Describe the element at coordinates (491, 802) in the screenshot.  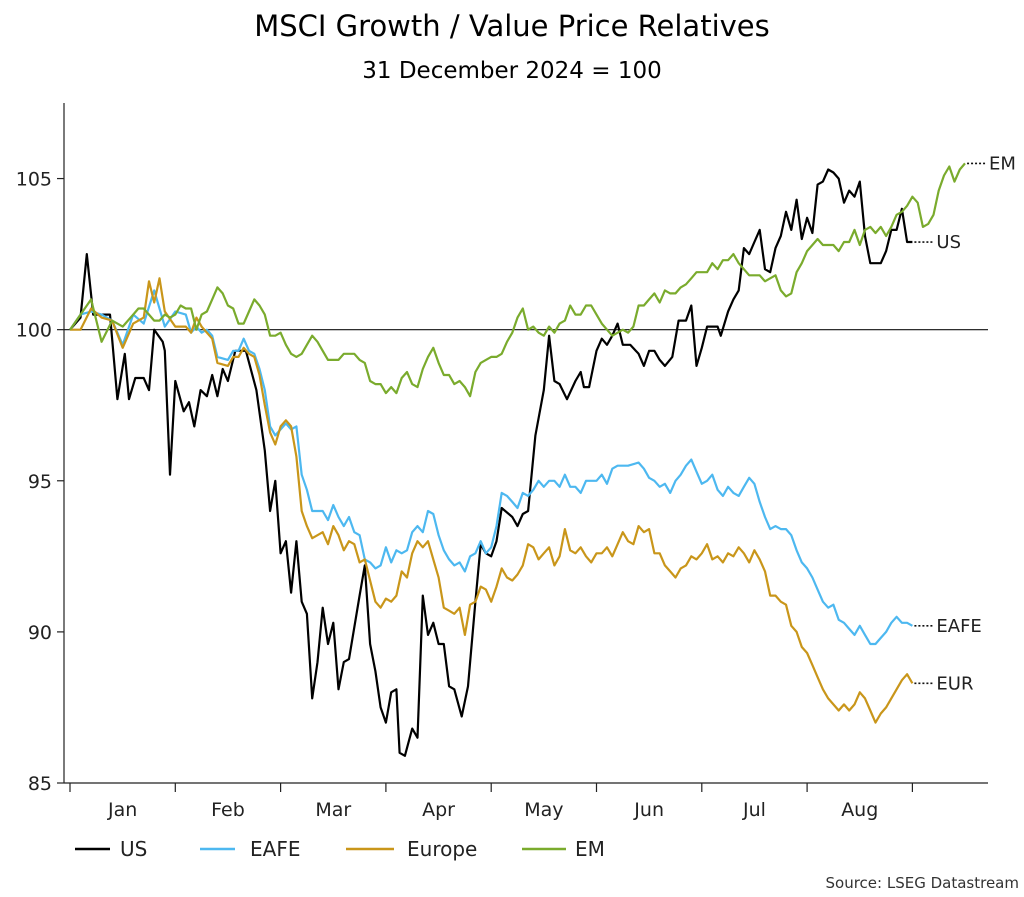
I see `x-axis-ticks: Jan Feb Mar Apr May Jun Jul Aug` at that location.